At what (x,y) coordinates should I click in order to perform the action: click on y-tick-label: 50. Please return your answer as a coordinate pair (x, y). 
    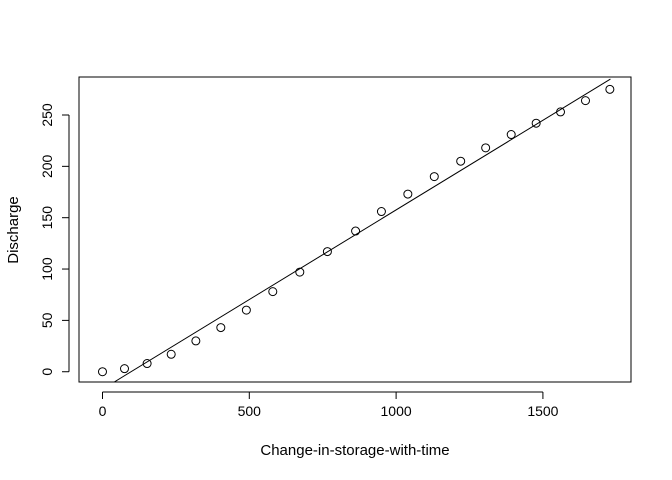
    Looking at the image, I should click on (47, 320).